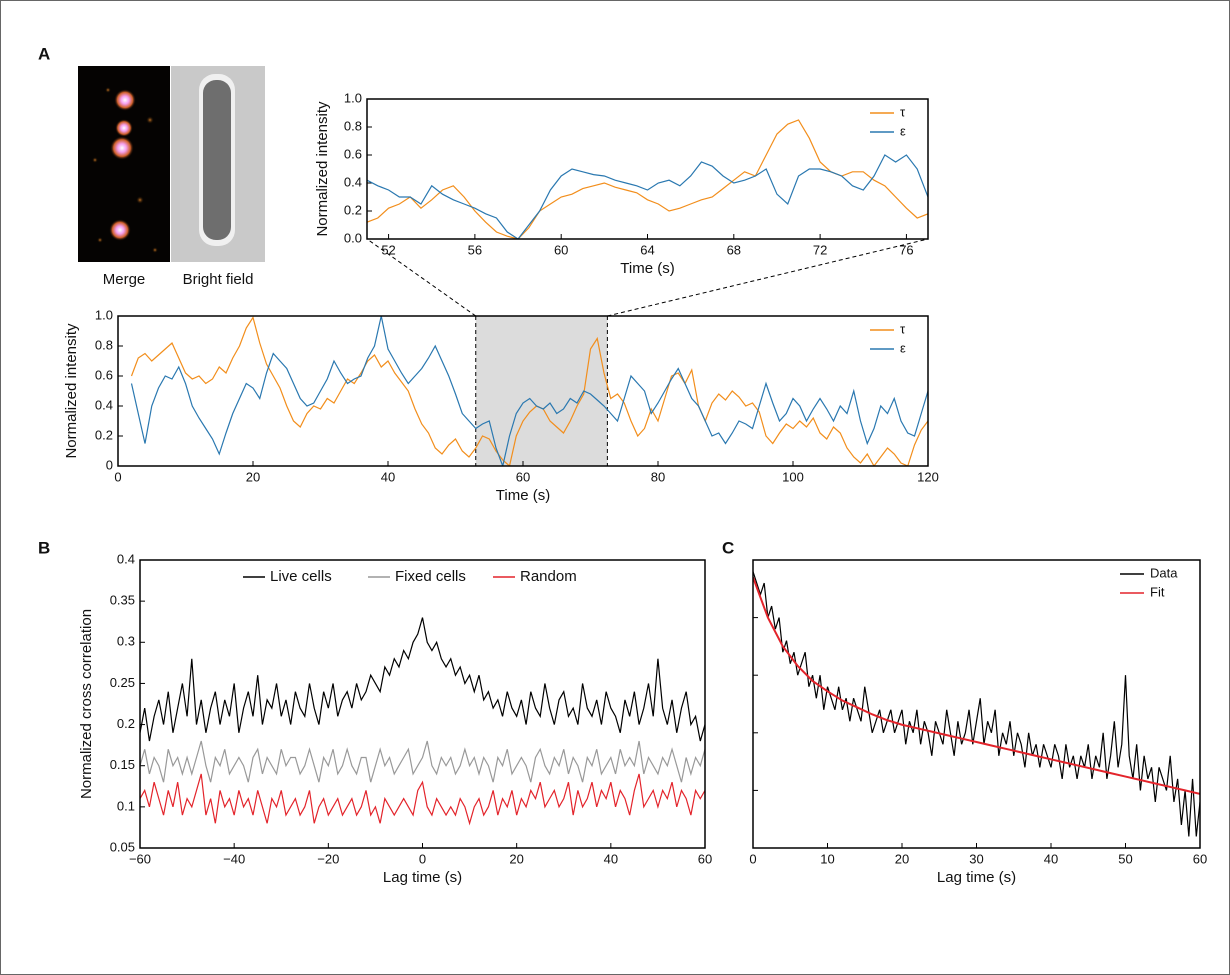 This screenshot has width=1230, height=975. What do you see at coordinates (328, 858) in the screenshot?
I see `x-tick-label: −20` at bounding box center [328, 858].